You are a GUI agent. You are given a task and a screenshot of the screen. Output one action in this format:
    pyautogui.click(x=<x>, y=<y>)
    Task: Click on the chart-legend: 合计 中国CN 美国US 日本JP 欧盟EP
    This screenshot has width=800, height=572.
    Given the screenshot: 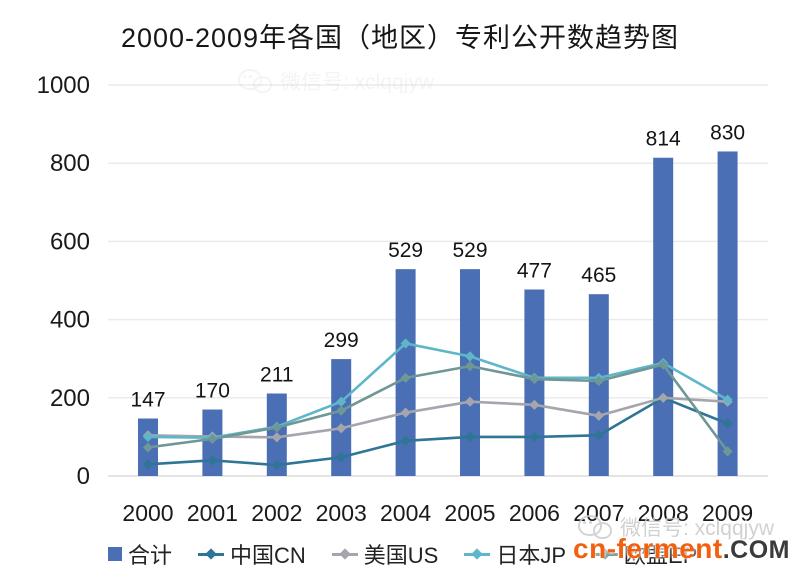 What is the action you would take?
    pyautogui.click(x=402, y=554)
    